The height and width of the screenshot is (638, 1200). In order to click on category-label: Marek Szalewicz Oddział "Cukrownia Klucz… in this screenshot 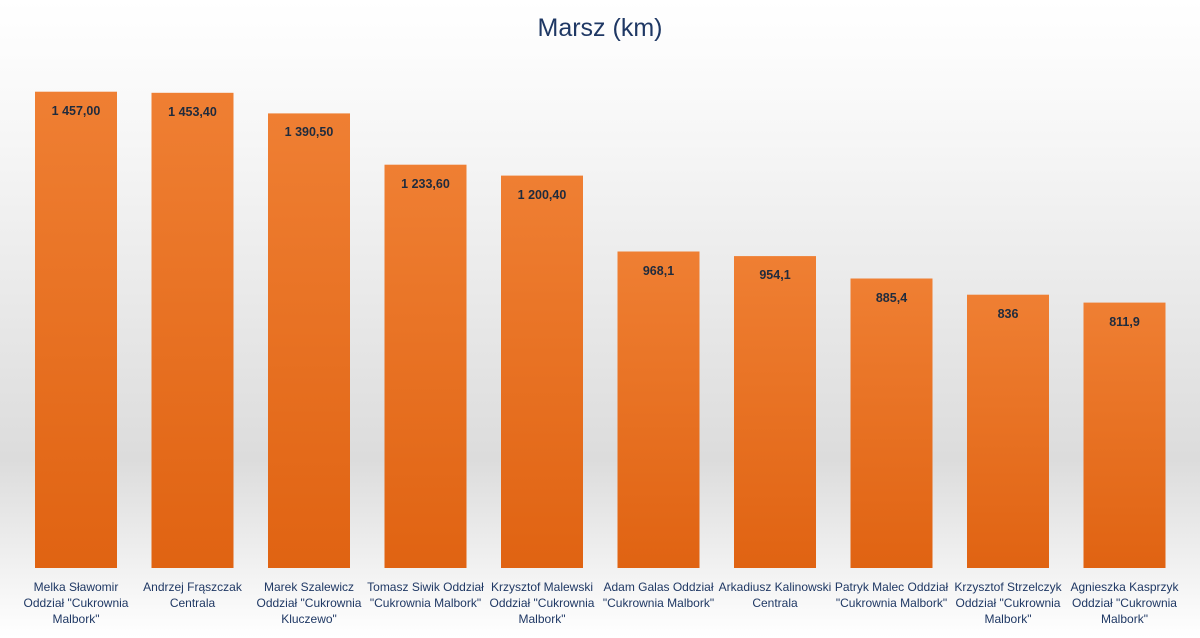, I will do `click(309, 603)`.